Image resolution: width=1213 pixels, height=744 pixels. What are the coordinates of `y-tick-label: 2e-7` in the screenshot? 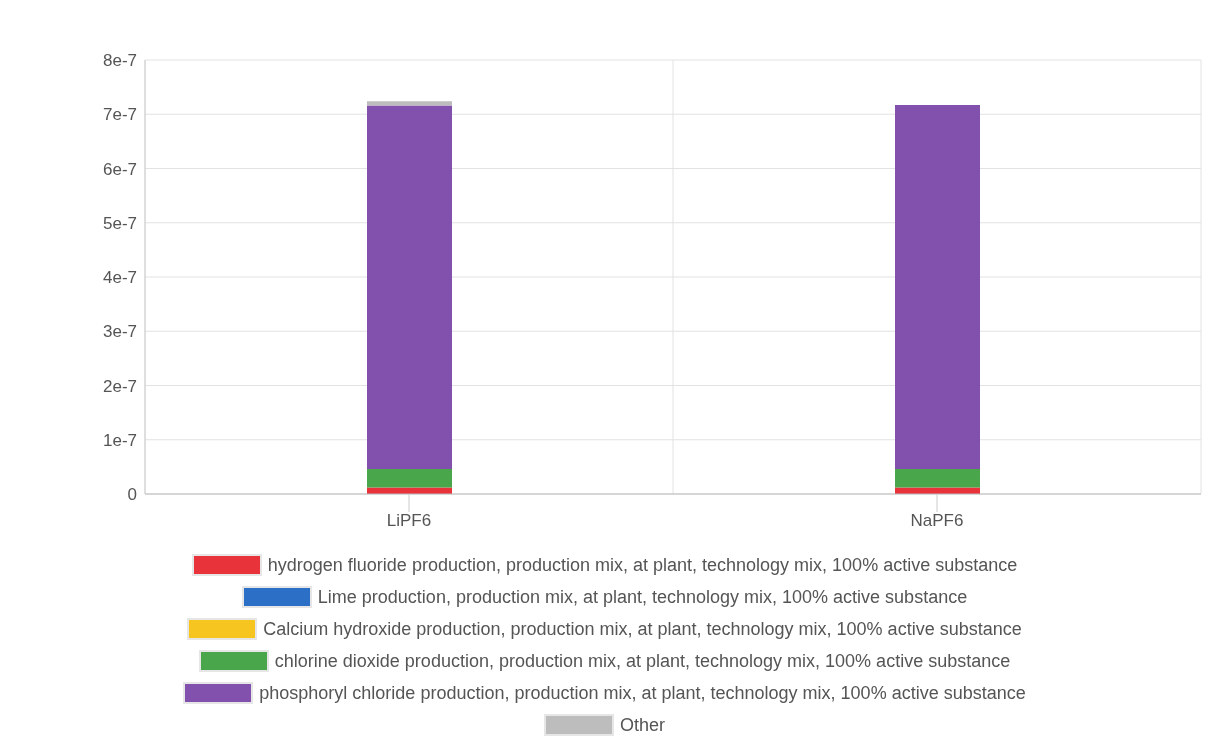 It's located at (119, 386).